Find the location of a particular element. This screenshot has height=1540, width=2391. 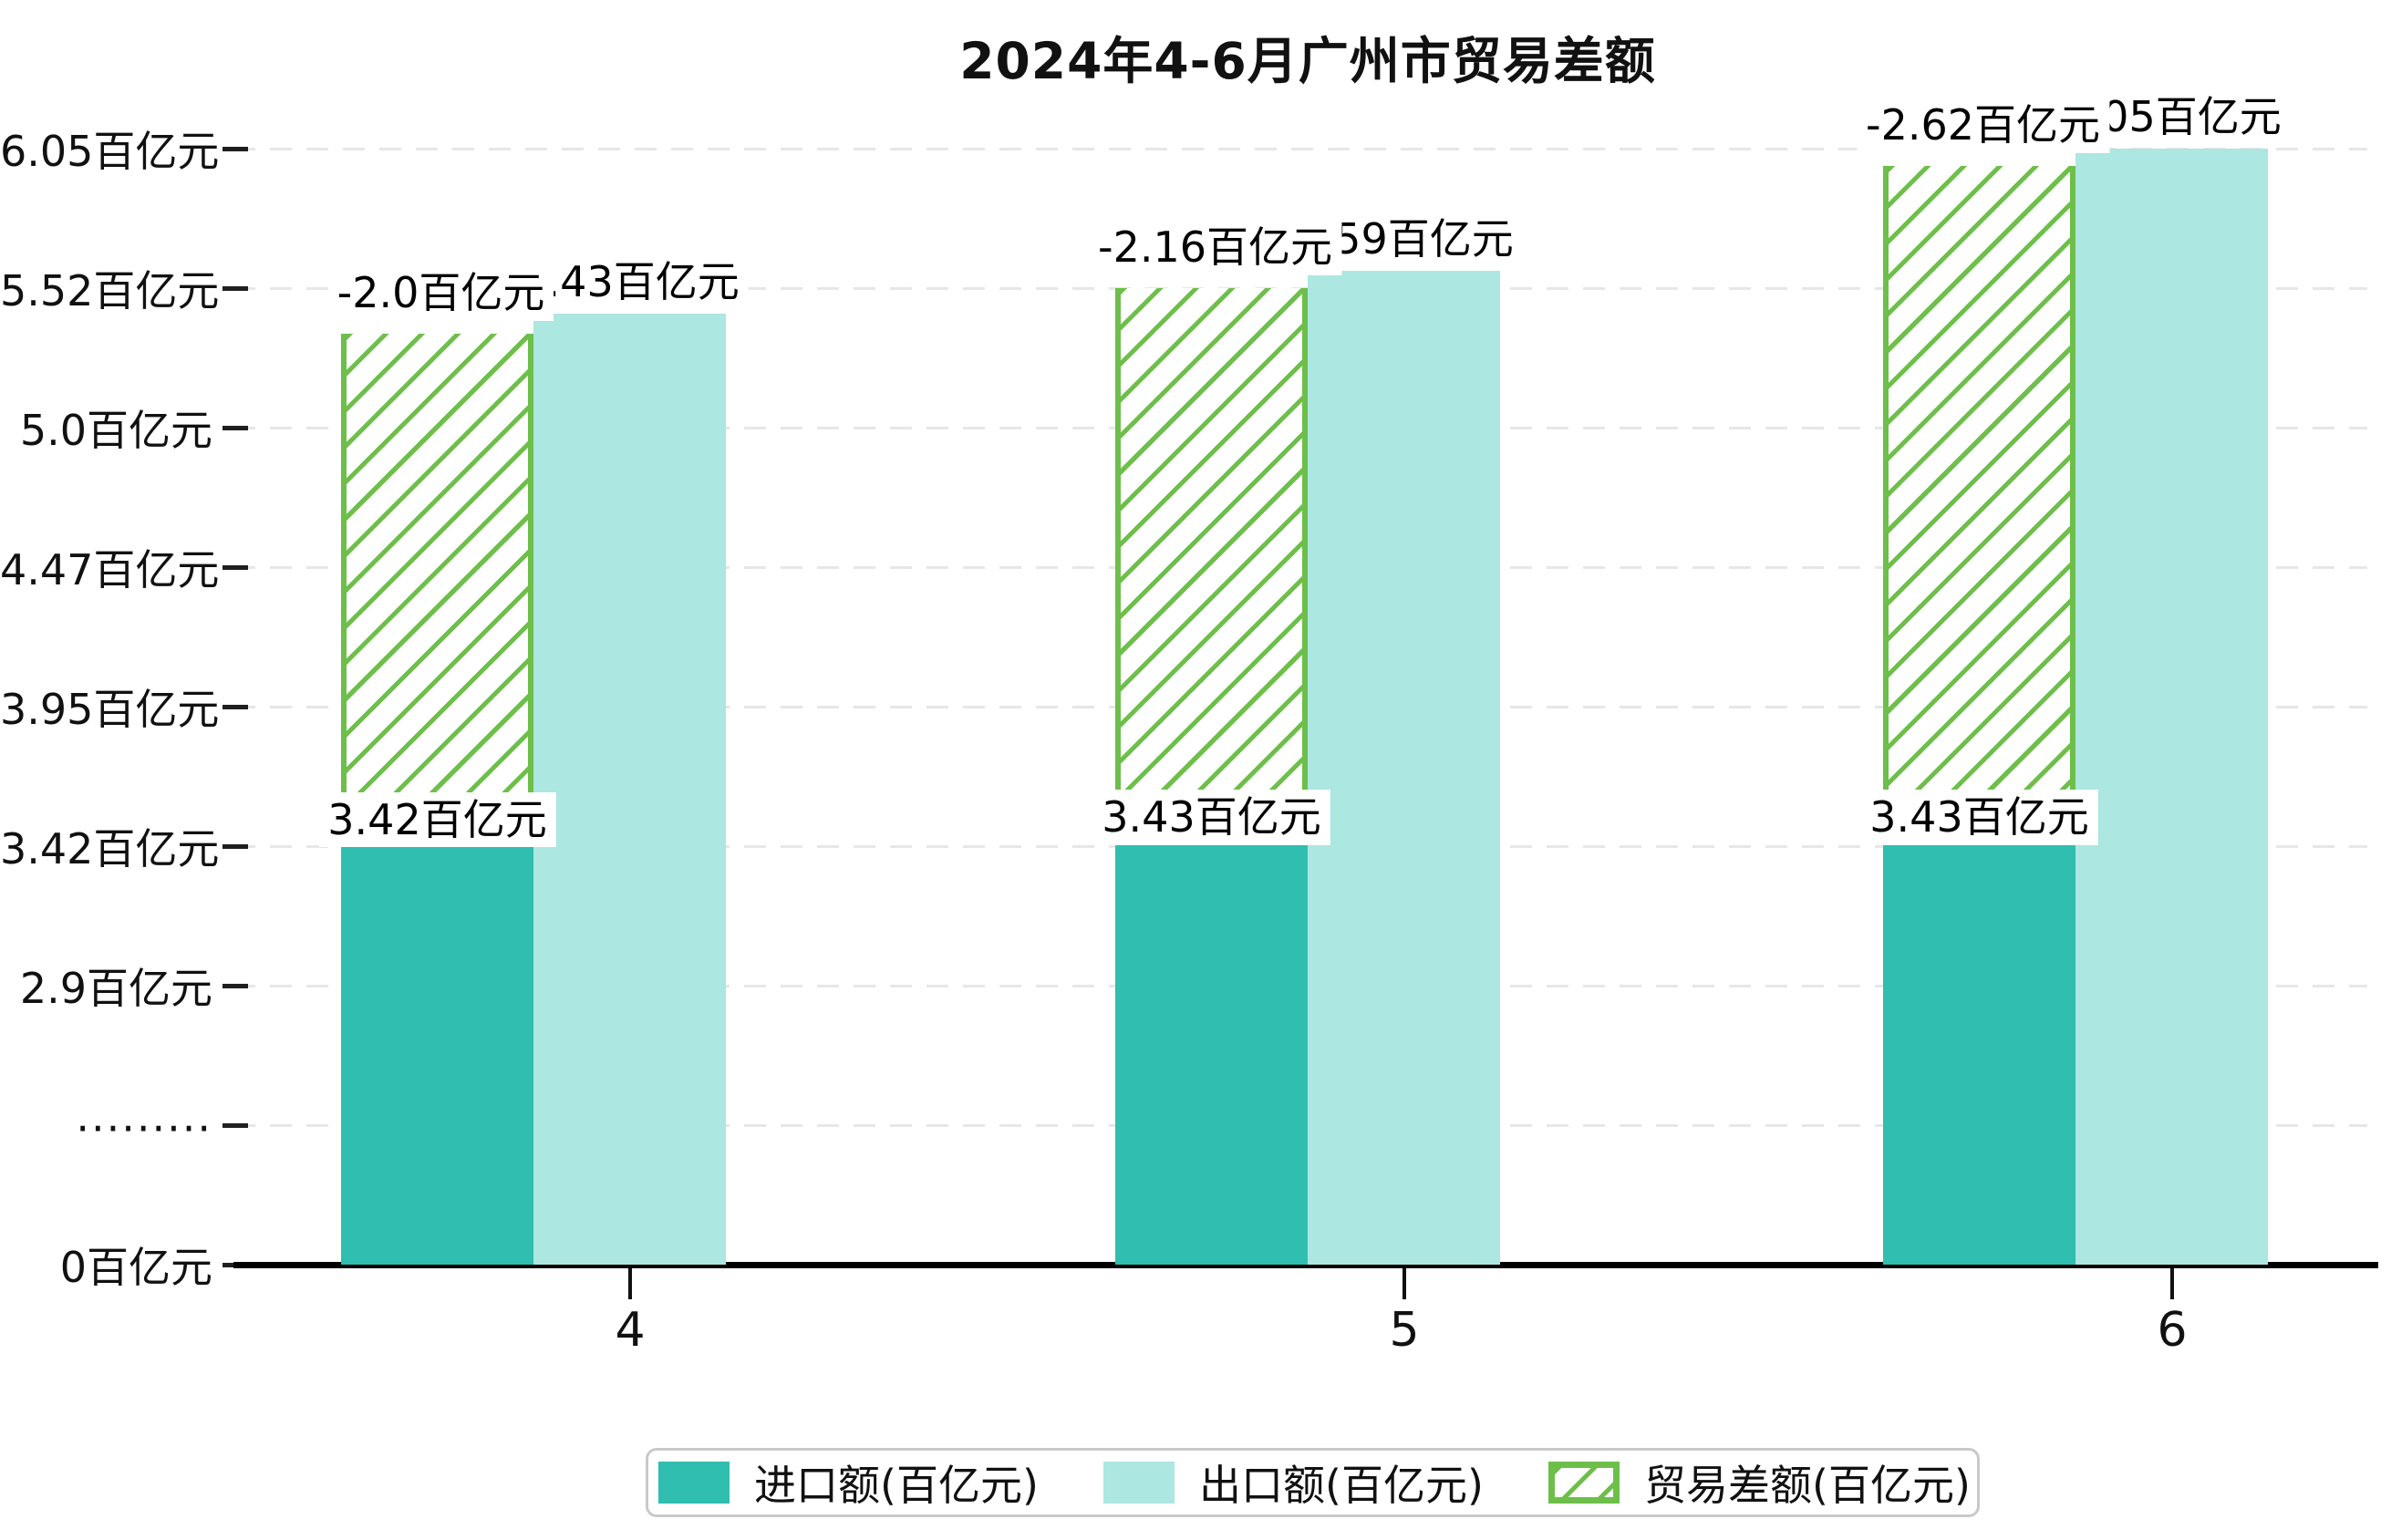

chart-title: 2024年4-6月广州市贸易差额 is located at coordinates (1307, 61).